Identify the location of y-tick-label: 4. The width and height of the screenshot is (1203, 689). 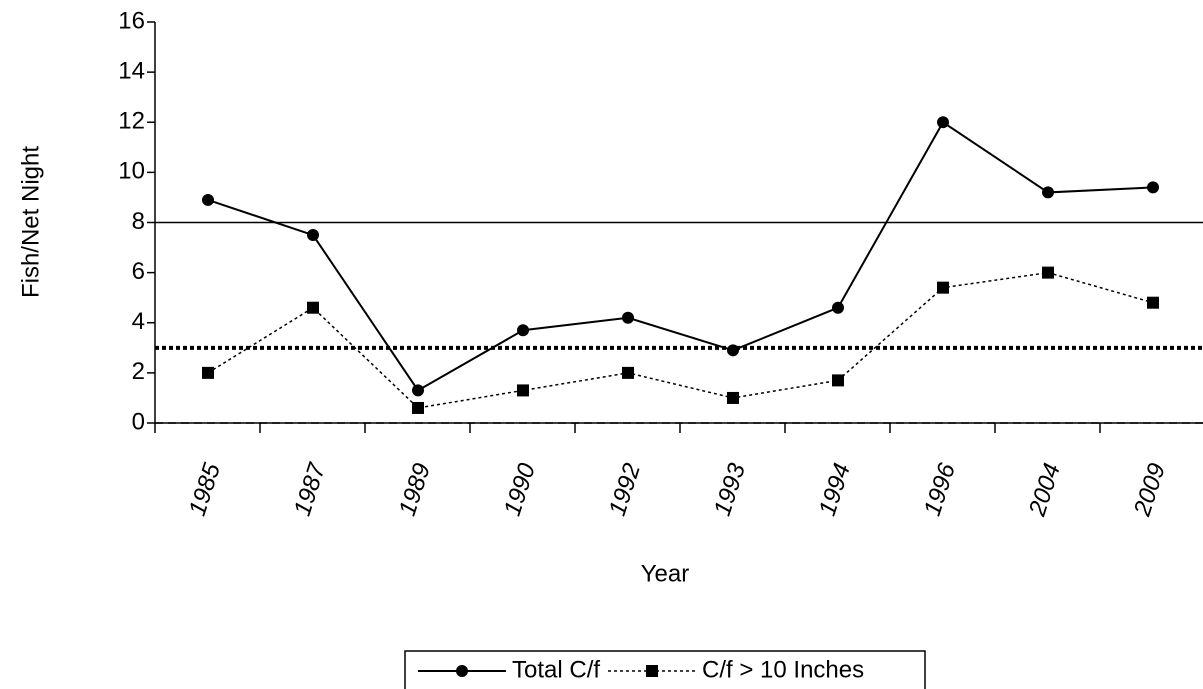
(138, 321).